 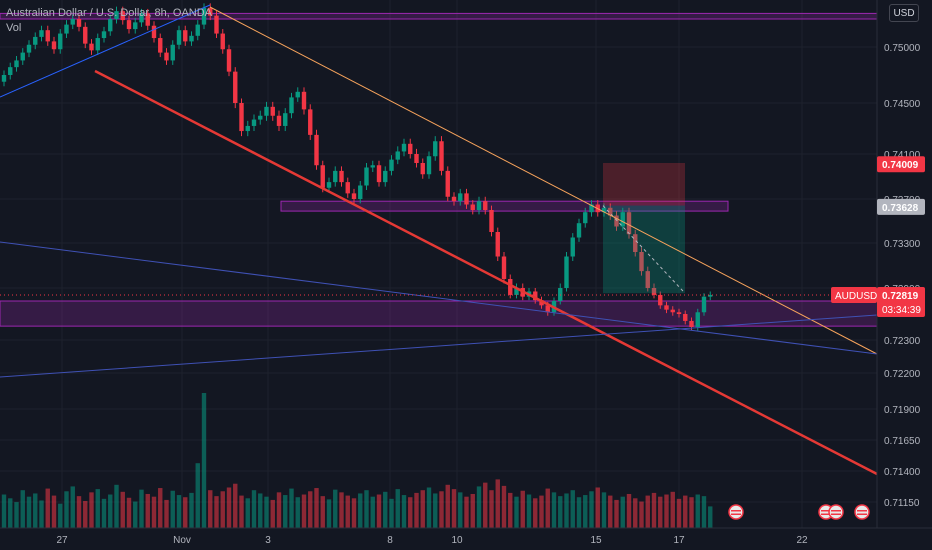 What do you see at coordinates (504, 206) in the screenshot?
I see `support-resistance-zone` at bounding box center [504, 206].